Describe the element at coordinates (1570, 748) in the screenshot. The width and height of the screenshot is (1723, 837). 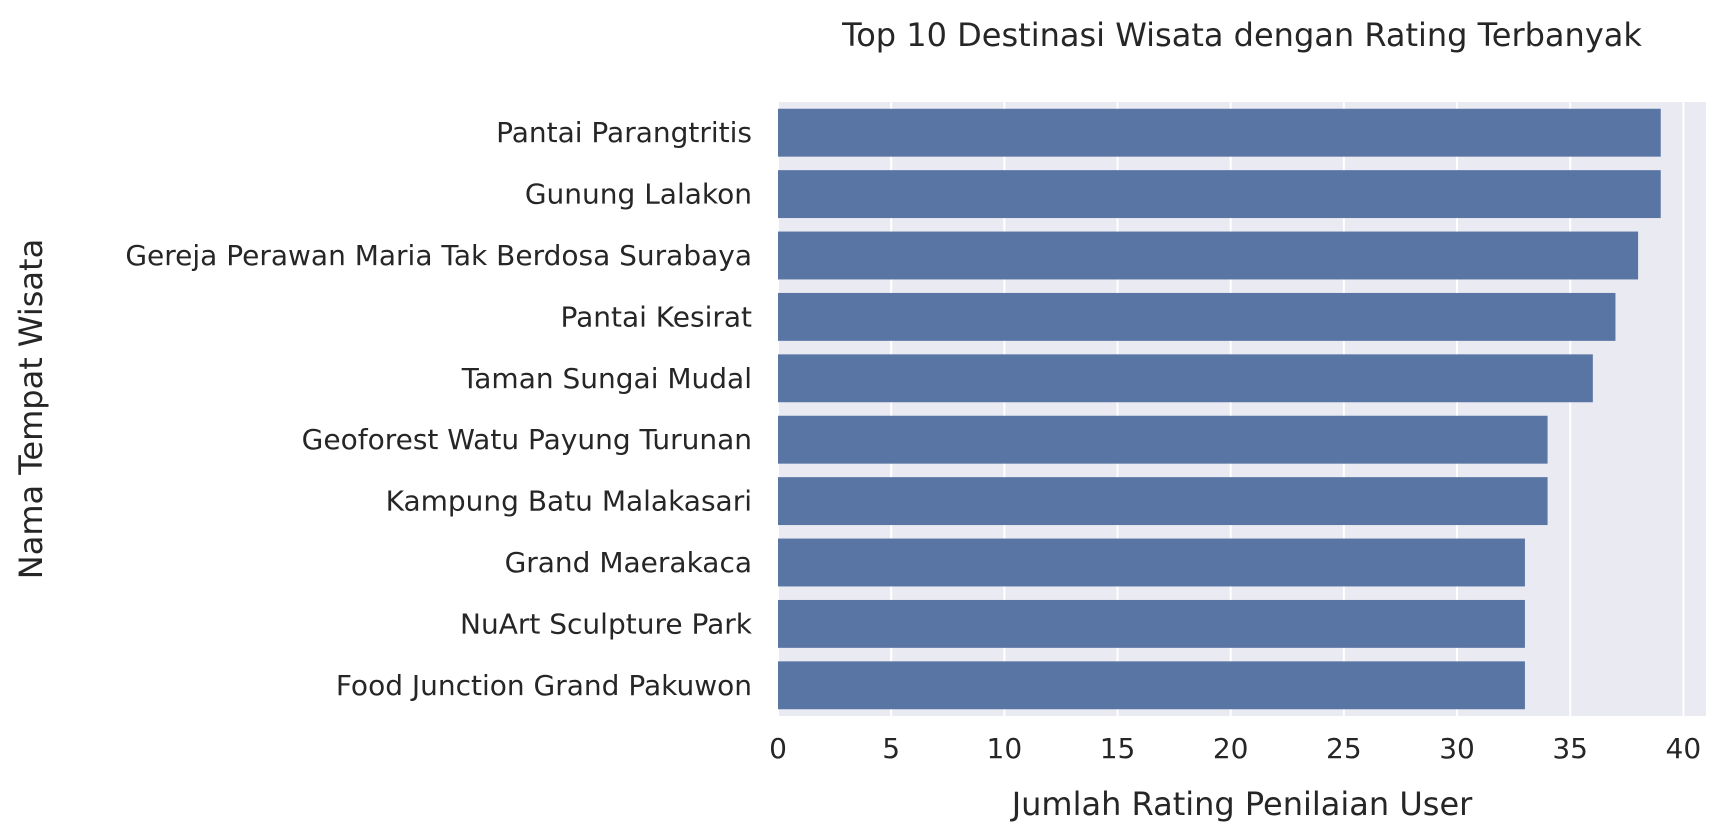
I see `x-tick-label: 35` at that location.